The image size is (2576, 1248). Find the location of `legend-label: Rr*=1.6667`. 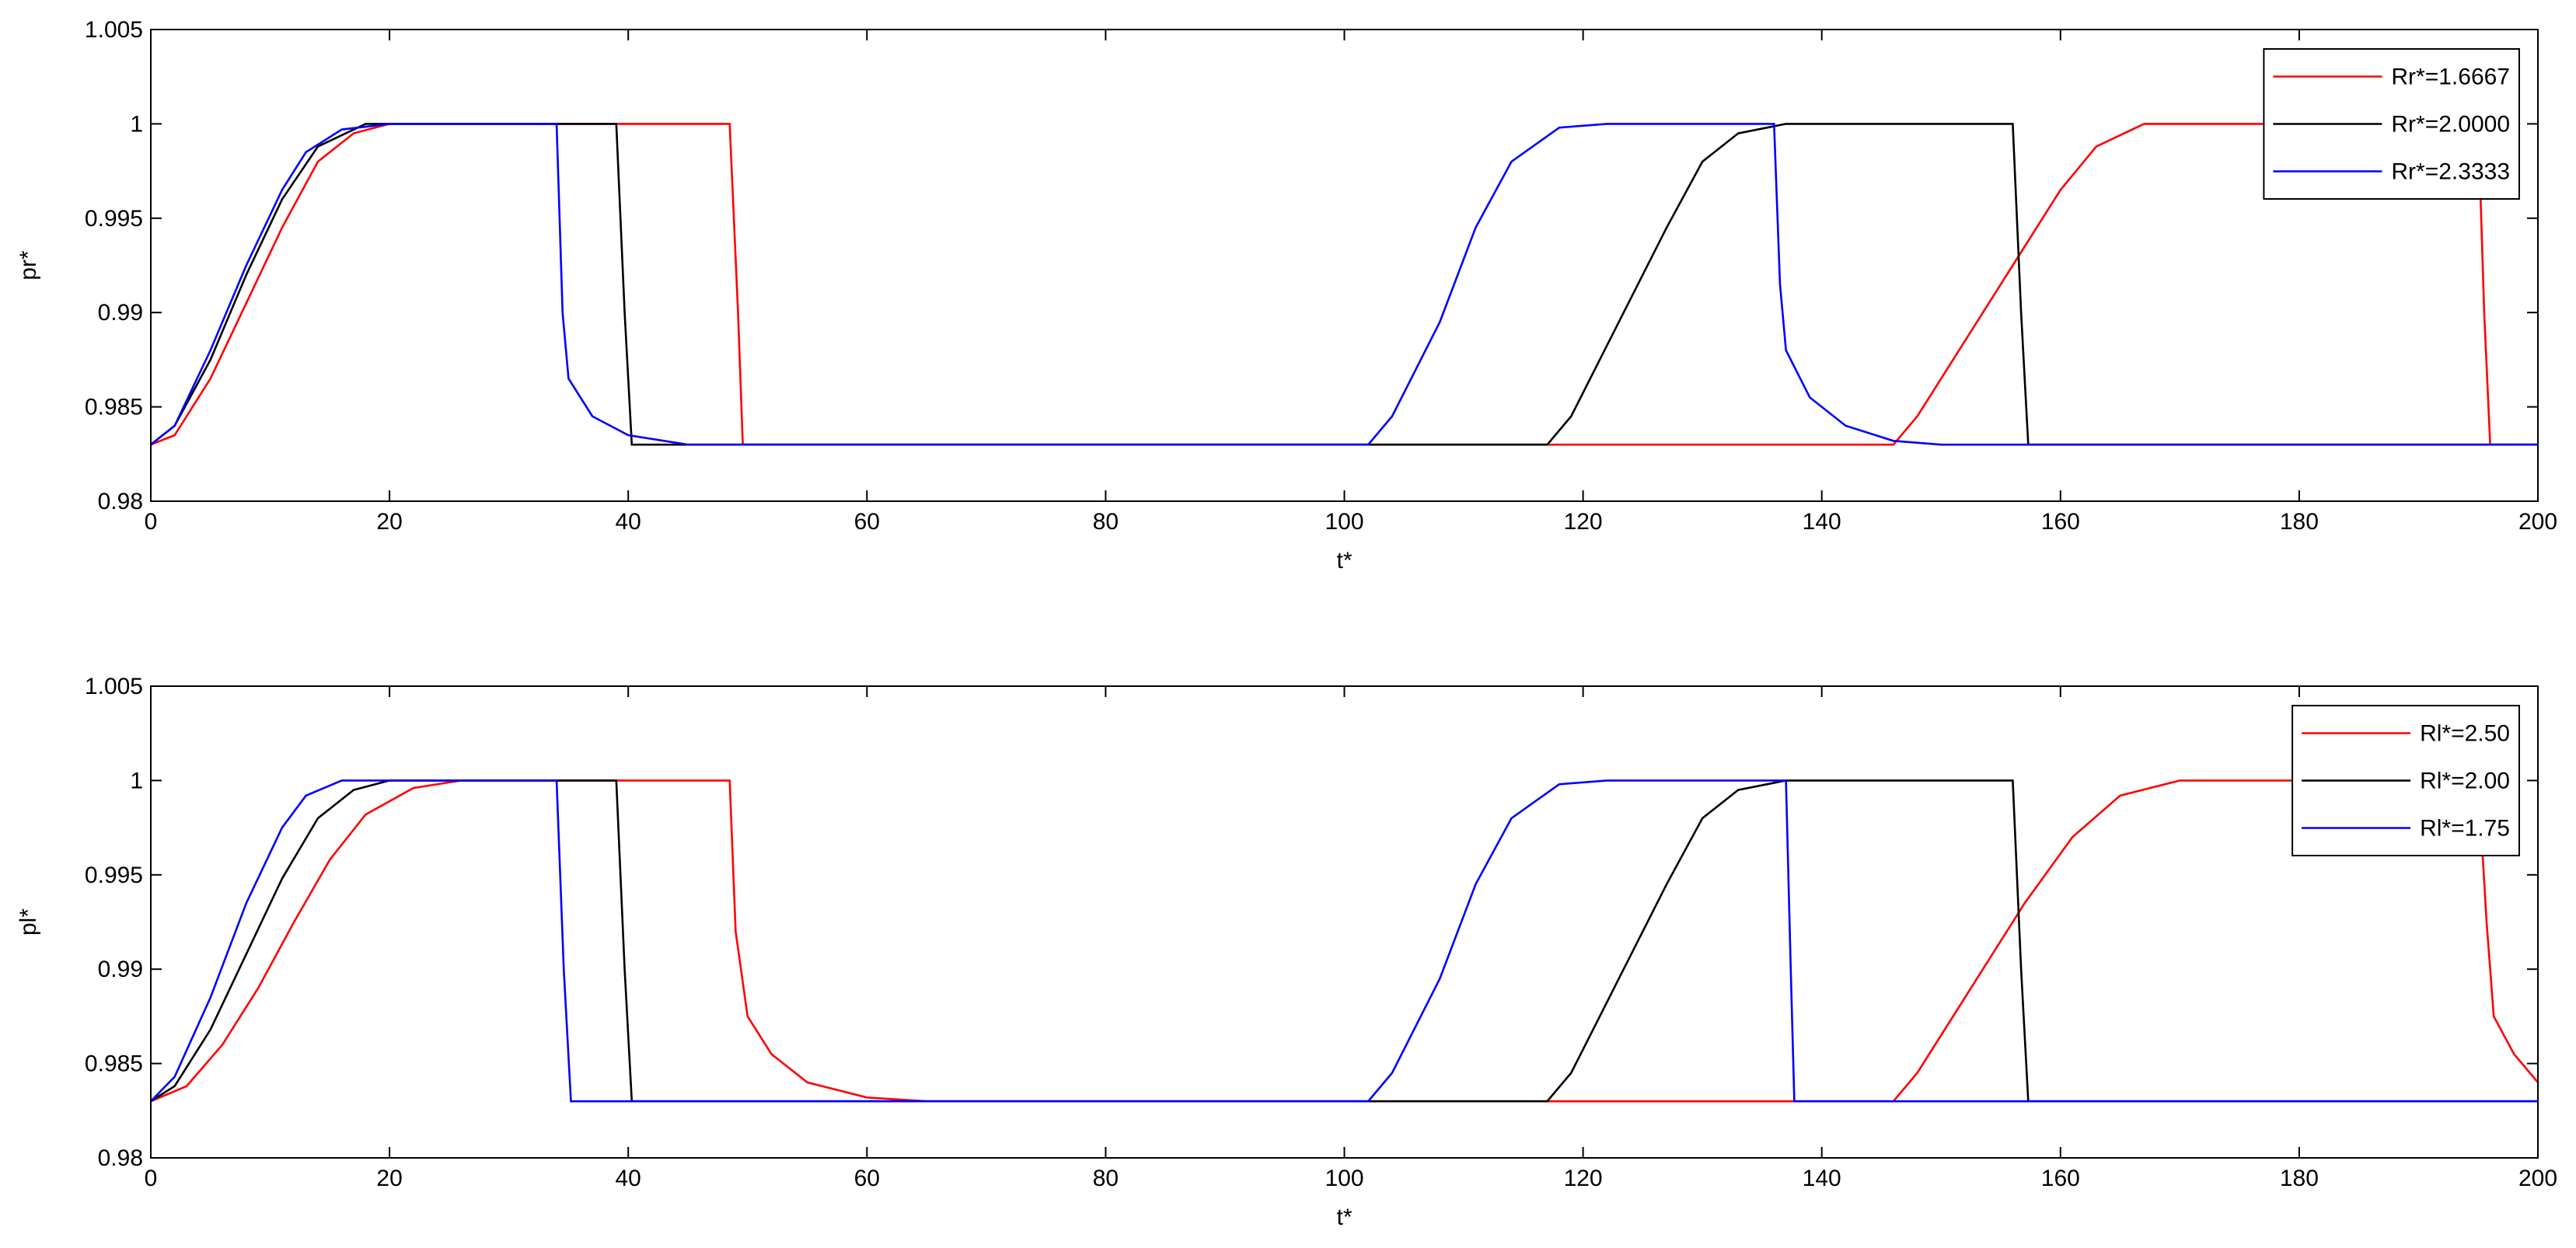

legend-label: Rr*=1.6667 is located at coordinates (2451, 77).